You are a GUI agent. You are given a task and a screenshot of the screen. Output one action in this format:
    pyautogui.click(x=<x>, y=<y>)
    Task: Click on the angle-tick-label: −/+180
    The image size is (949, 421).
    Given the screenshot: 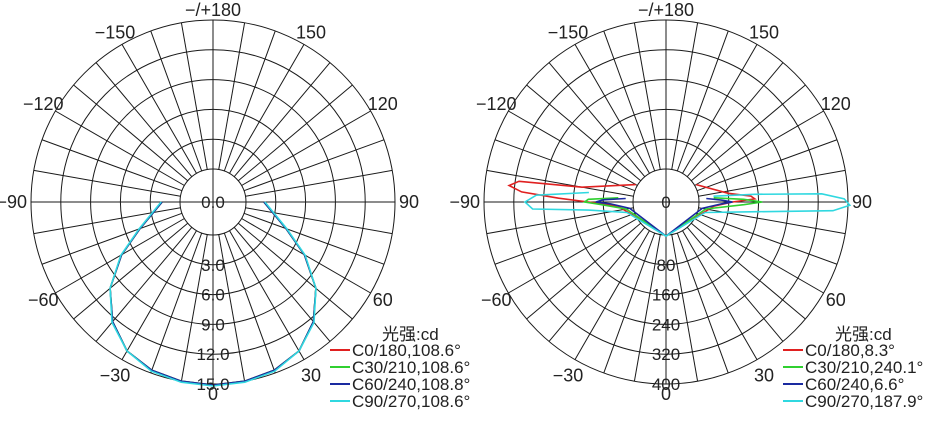 What is the action you would take?
    pyautogui.click(x=666, y=10)
    